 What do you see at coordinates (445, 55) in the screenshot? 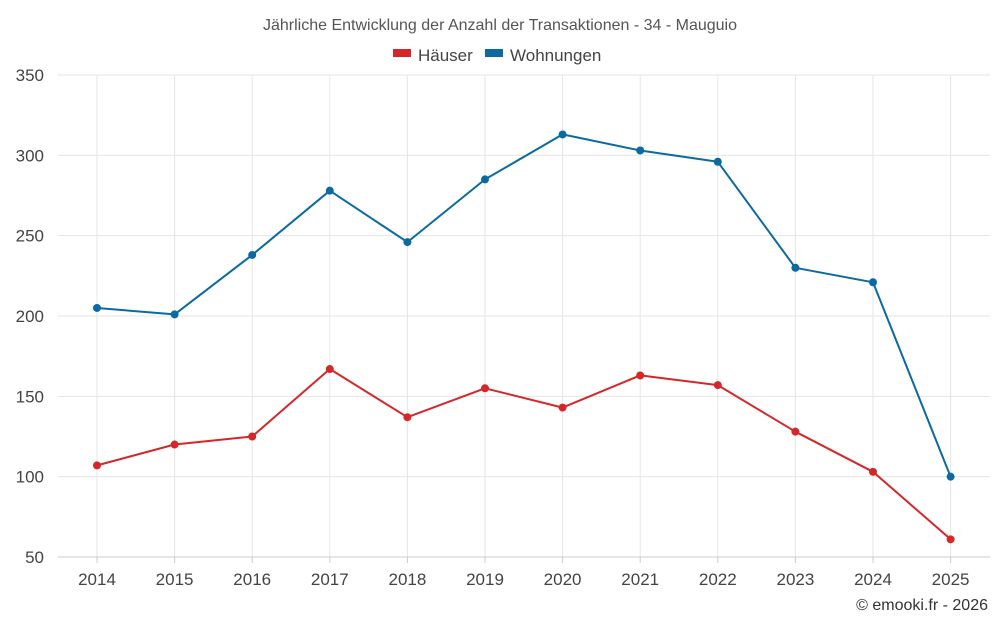
I see `legend-label-haeuser: Häuser` at bounding box center [445, 55].